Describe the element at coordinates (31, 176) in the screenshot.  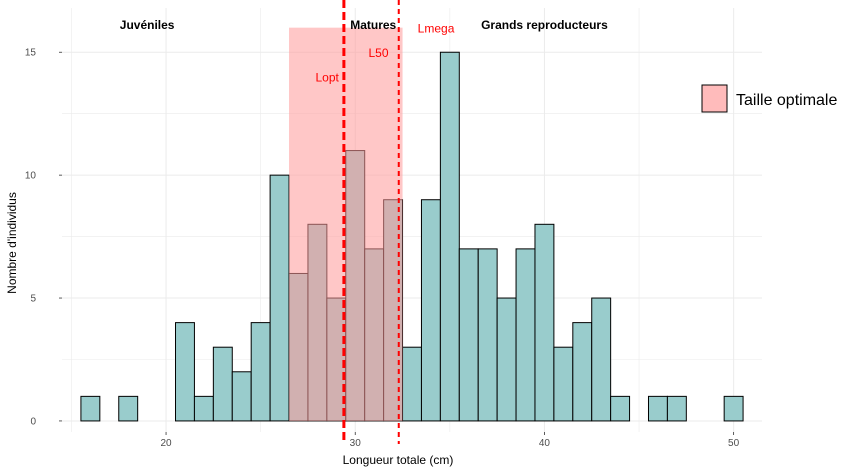
I see `y-tick-label: 10` at that location.